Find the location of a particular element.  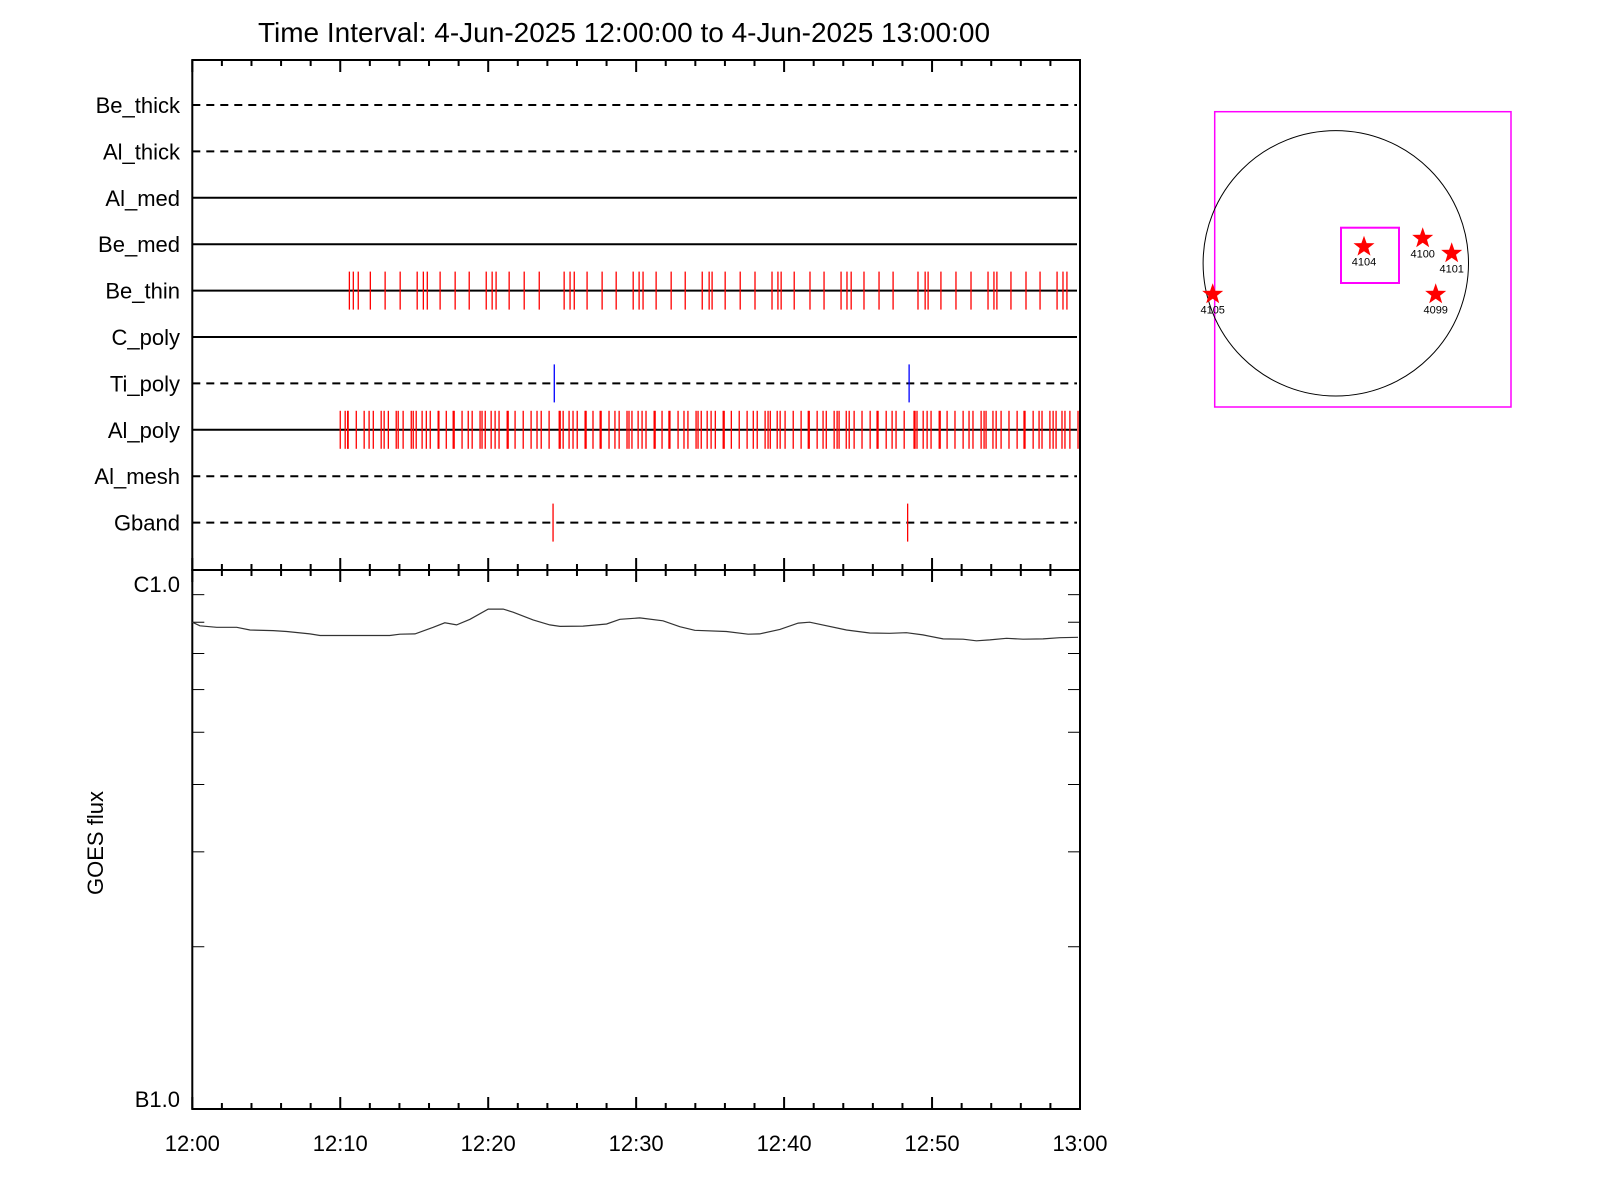

x-tick-label: 12:30 is located at coordinates (636, 1143).